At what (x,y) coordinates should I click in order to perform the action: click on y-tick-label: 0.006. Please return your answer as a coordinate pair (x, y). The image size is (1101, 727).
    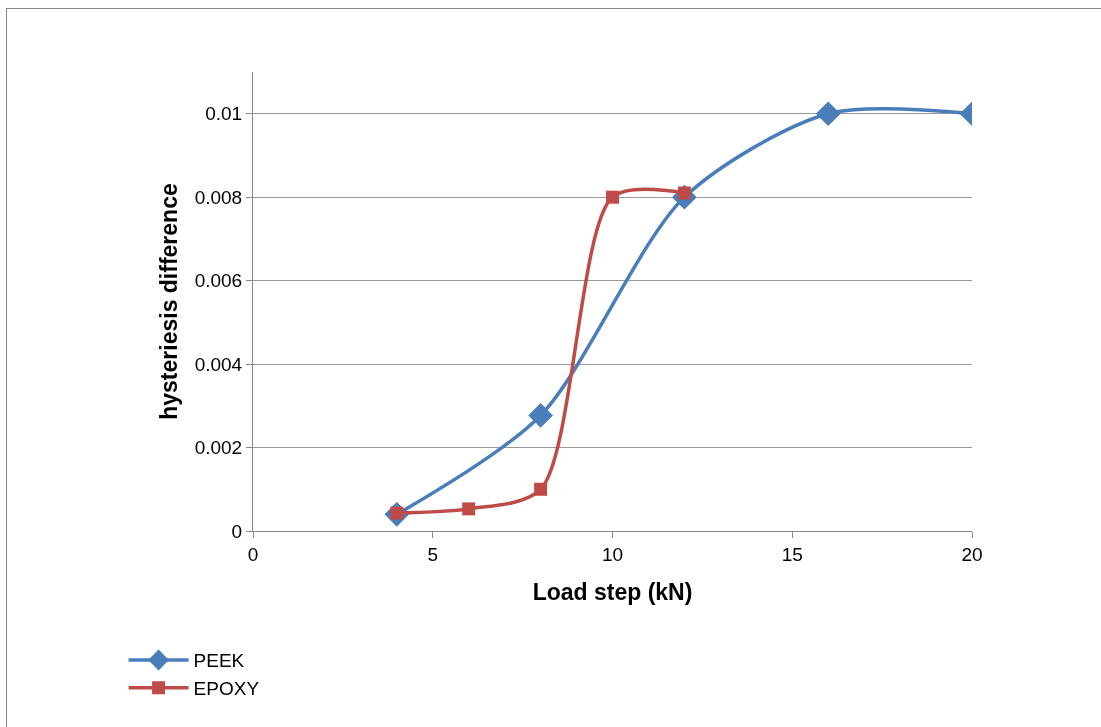
    Looking at the image, I should click on (218, 281).